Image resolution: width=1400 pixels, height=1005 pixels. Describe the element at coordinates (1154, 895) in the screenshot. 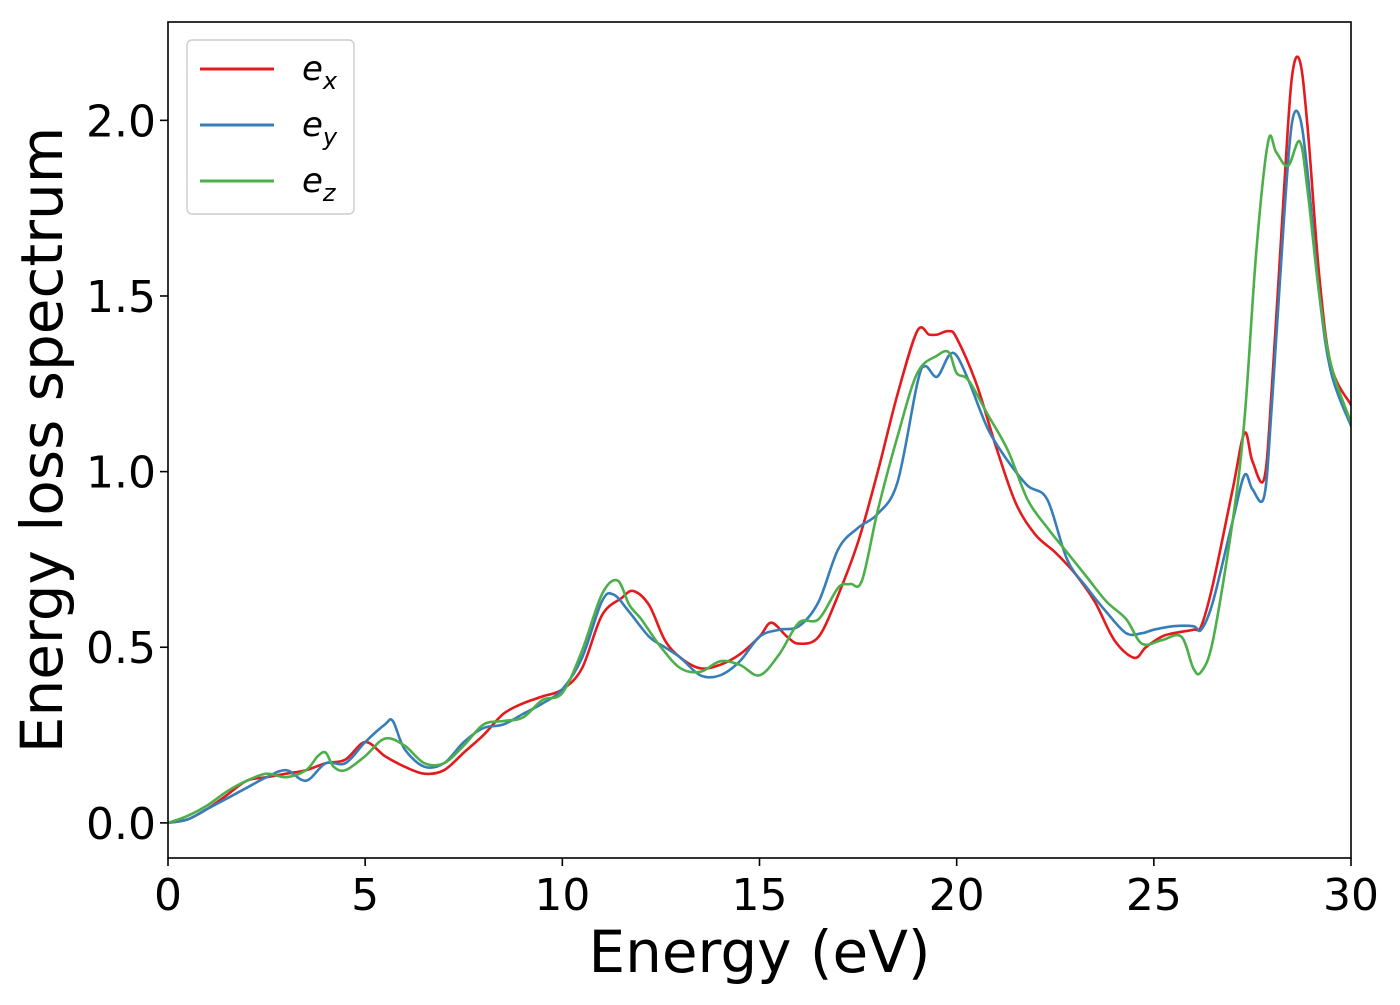

I see `x-tick-label: 25` at that location.